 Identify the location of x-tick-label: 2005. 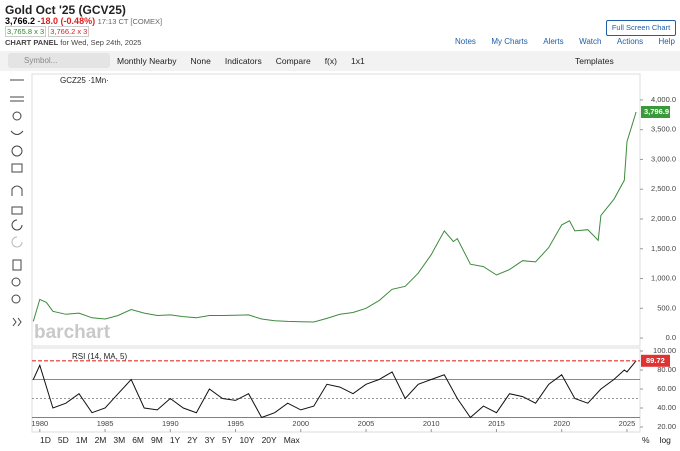
(366, 423).